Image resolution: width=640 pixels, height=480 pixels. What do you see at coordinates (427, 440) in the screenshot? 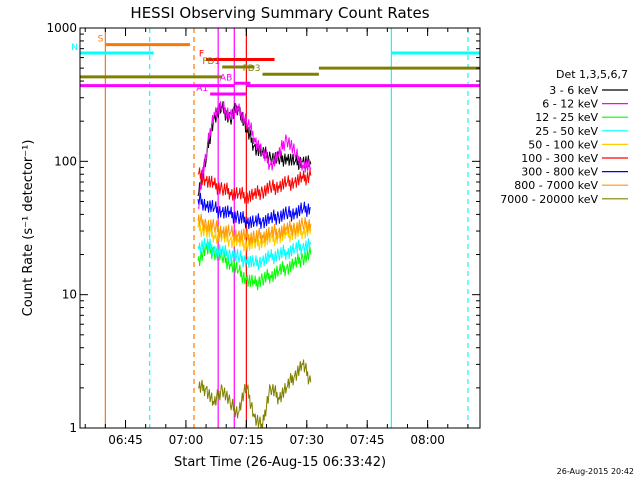
I see `x-tick-label: 08:00` at bounding box center [427, 440].